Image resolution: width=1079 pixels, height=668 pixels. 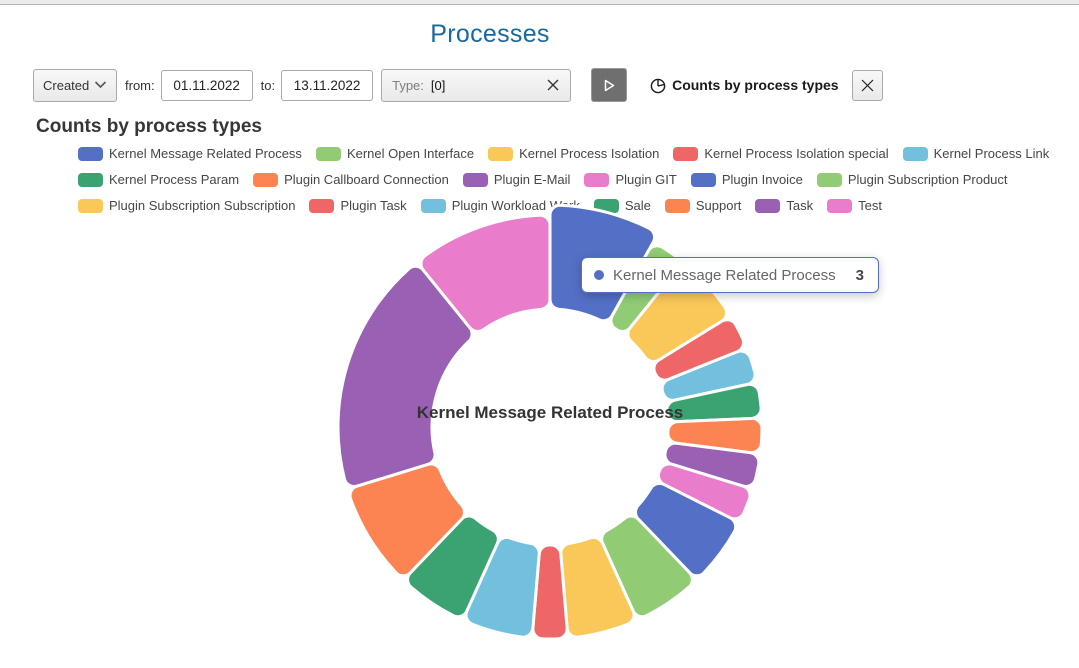 What do you see at coordinates (539, 2) in the screenshot?
I see `window-top-strip` at bounding box center [539, 2].